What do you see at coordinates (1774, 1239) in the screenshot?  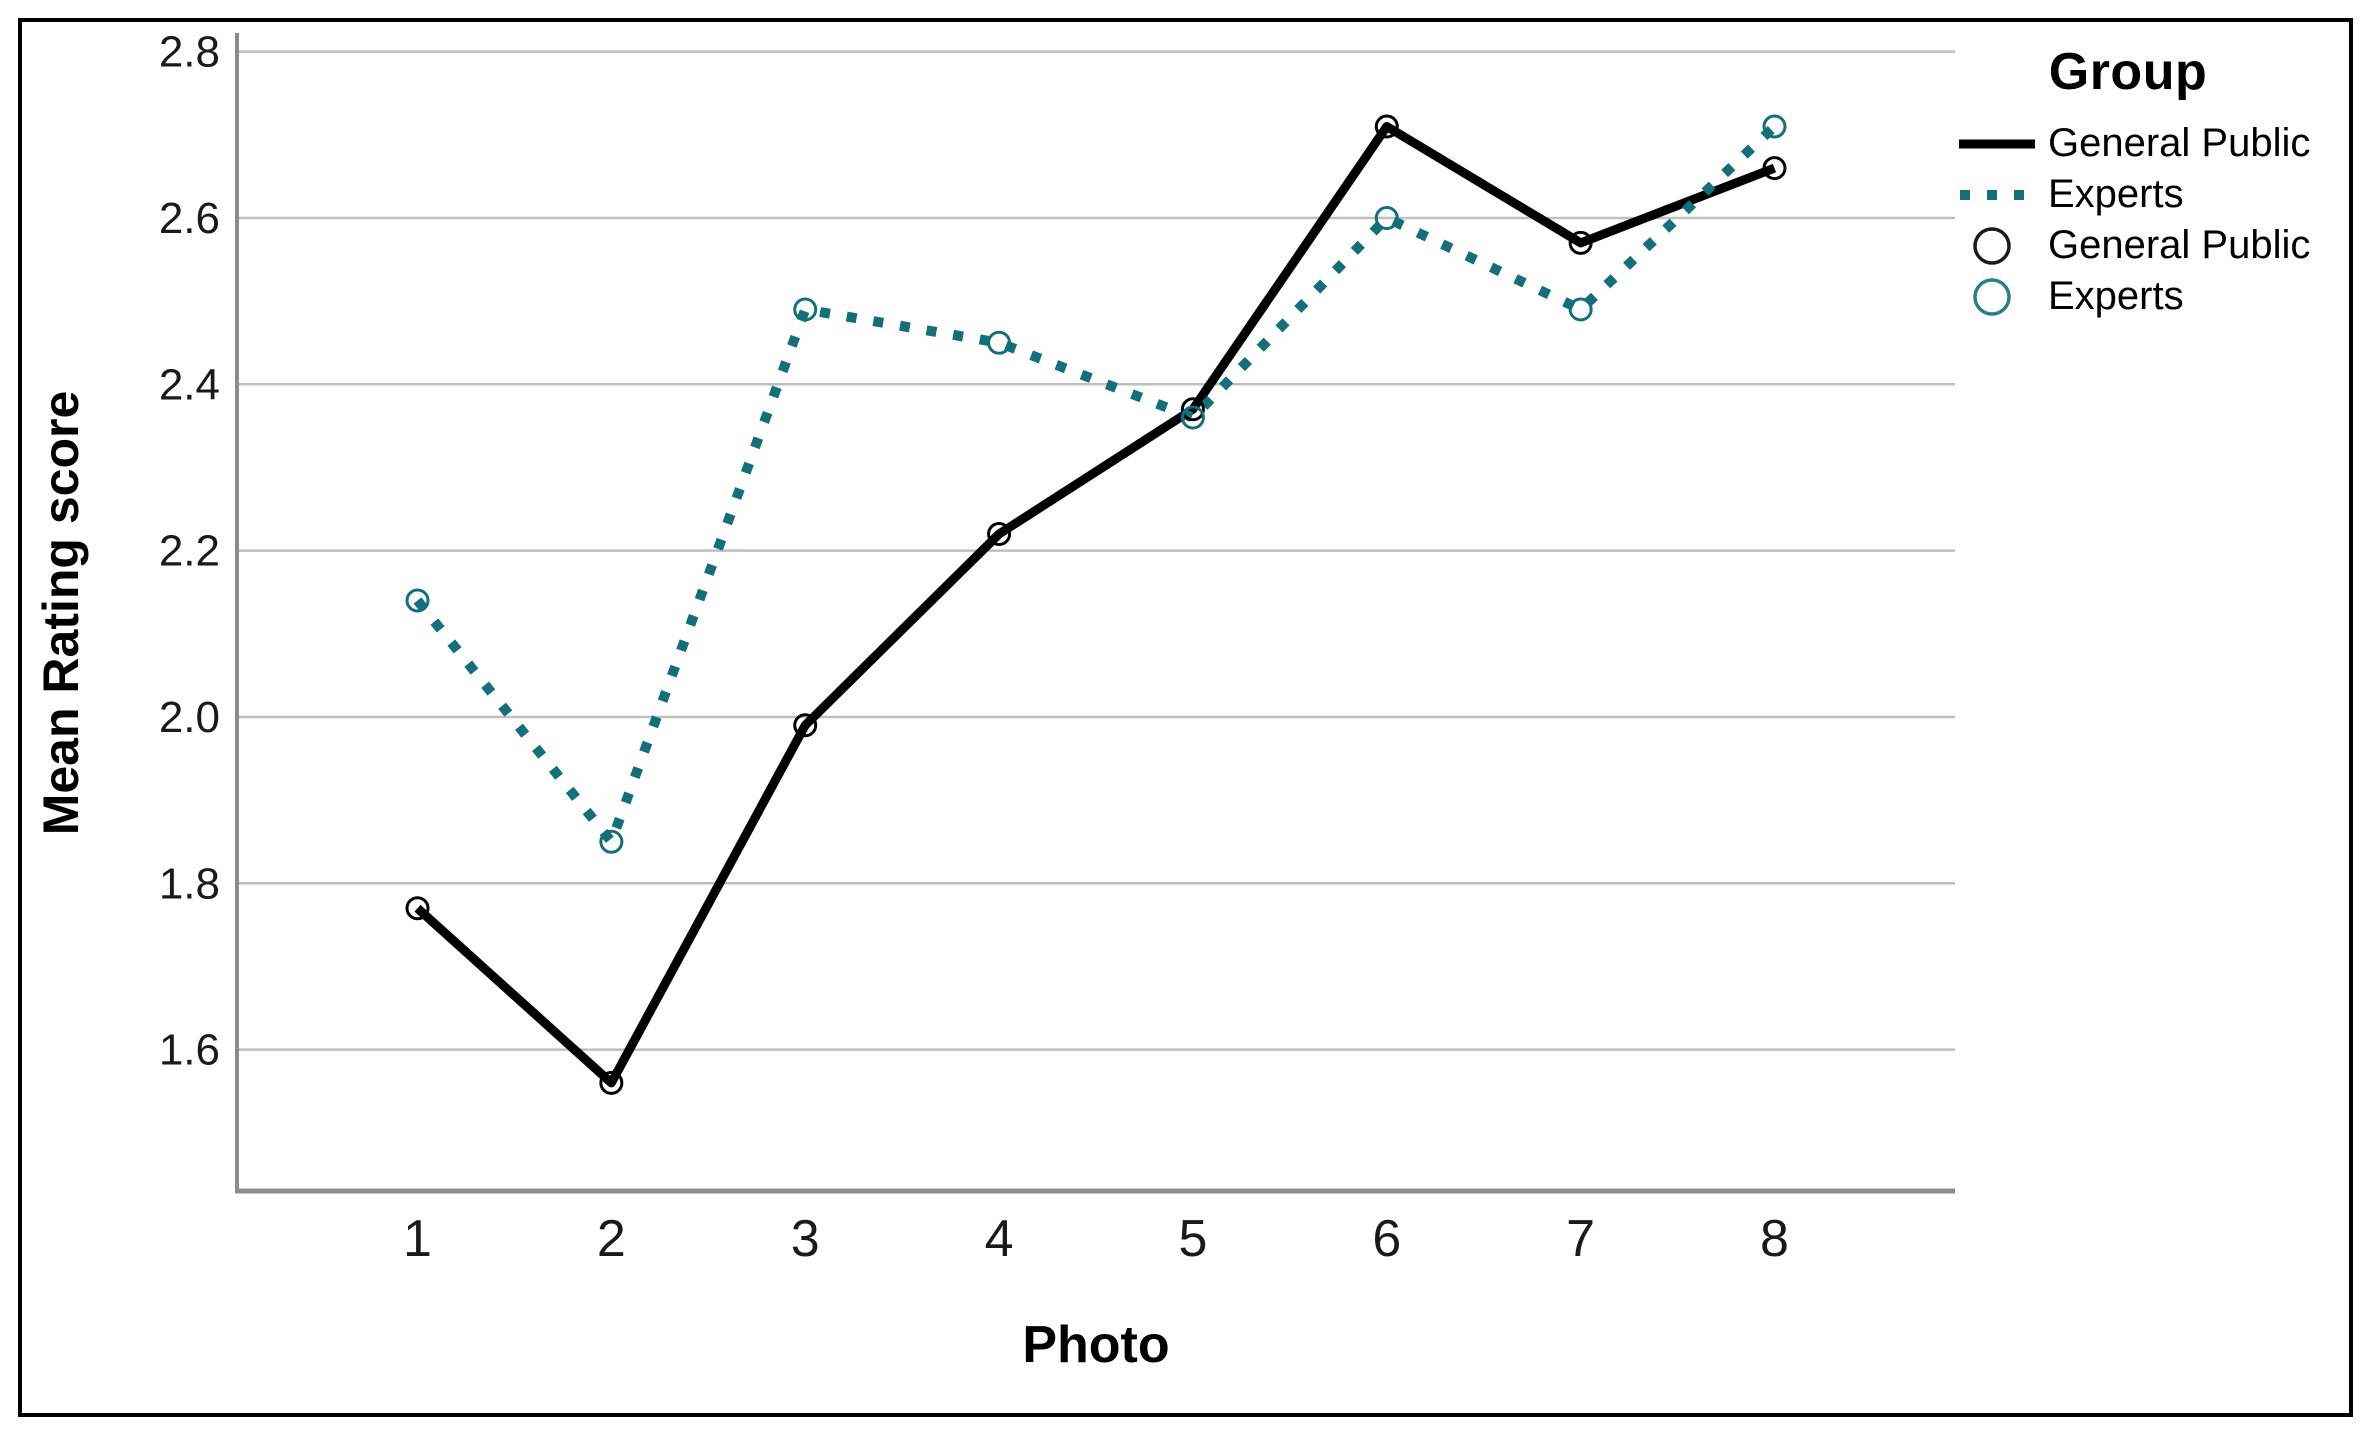 I see `x-tick-label: 8` at bounding box center [1774, 1239].